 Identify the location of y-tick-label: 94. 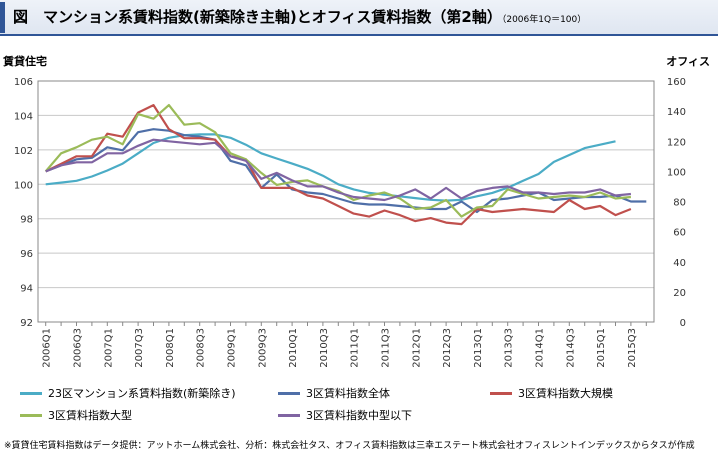
(26, 289).